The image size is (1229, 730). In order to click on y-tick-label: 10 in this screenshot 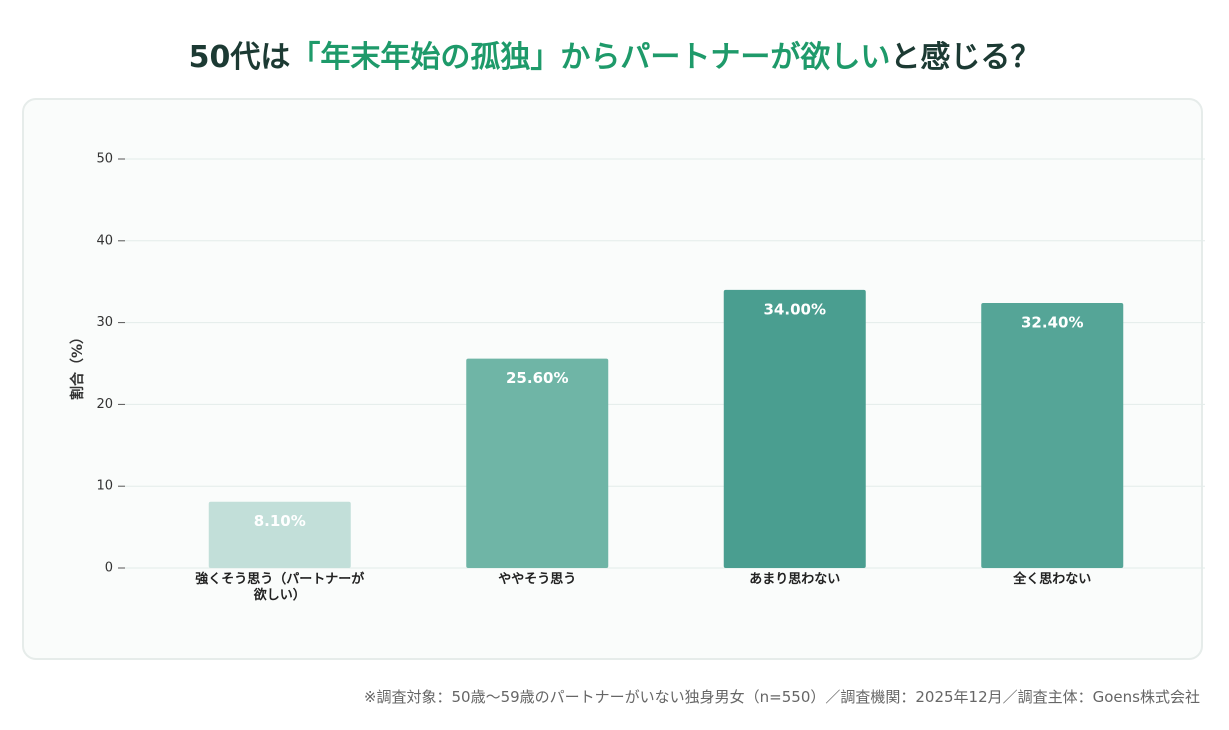, I will do `click(104, 486)`.